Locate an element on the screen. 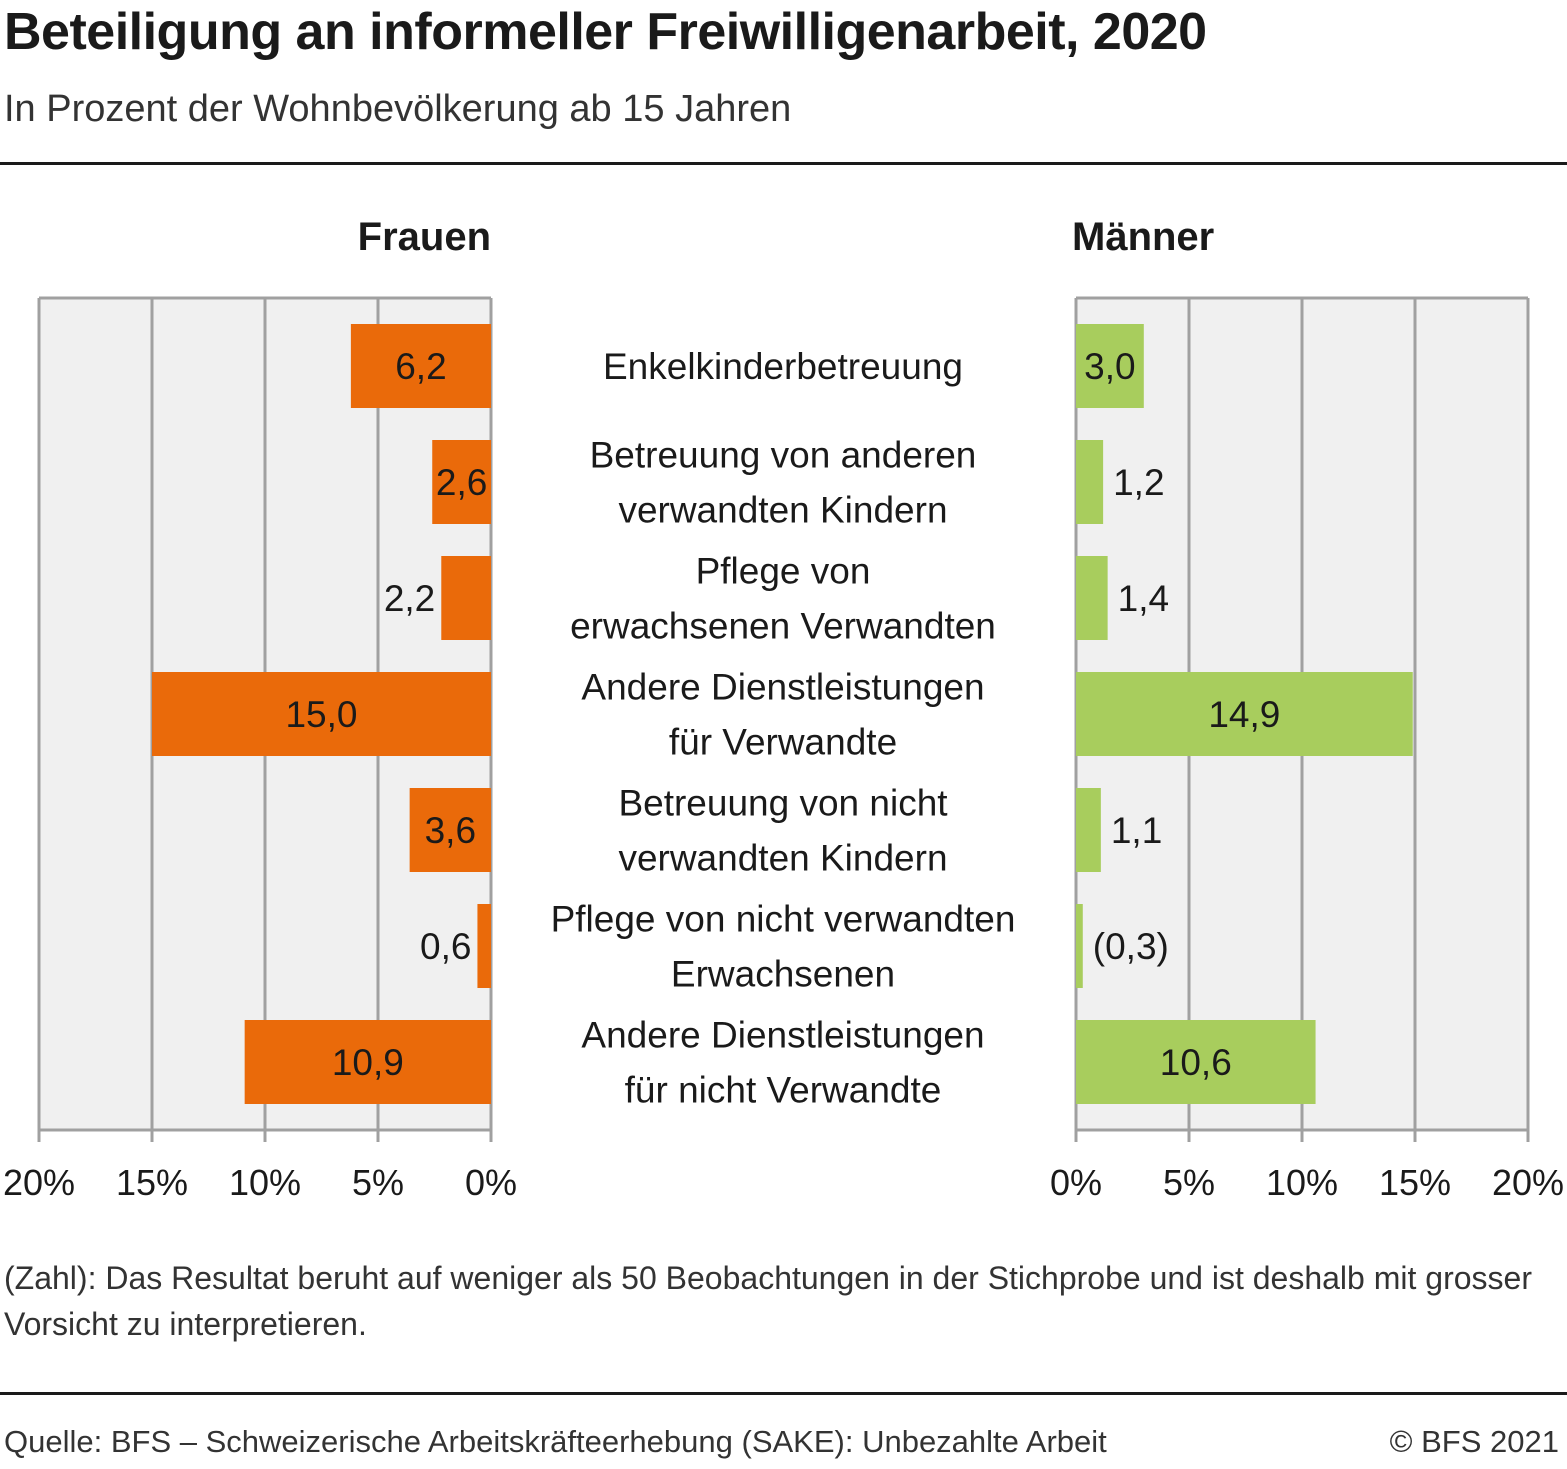 Image resolution: width=1567 pixels, height=1469 pixels. data-label-frauen: 3,6 is located at coordinates (450, 830).